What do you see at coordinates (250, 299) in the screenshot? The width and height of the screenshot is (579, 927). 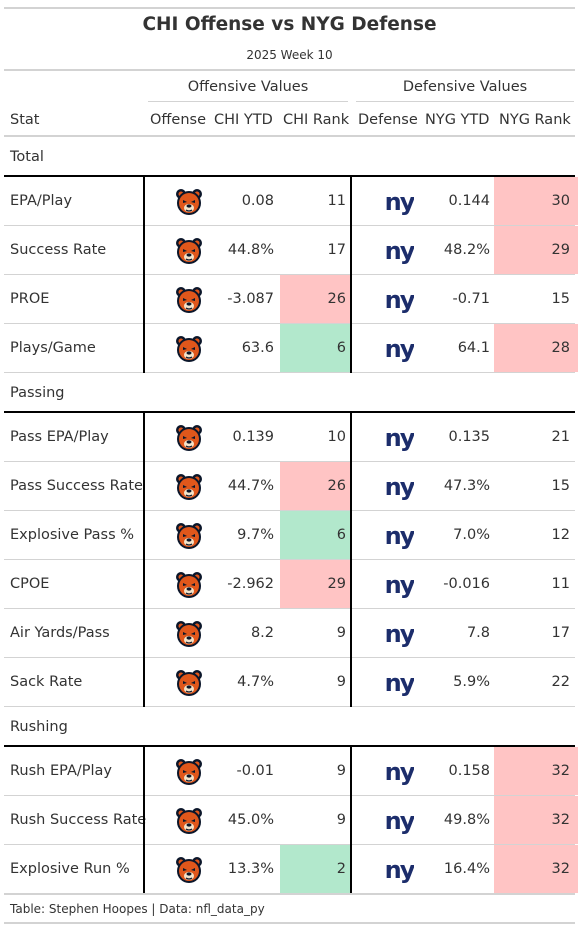 I see `chi-ytd-value: -3.087` at bounding box center [250, 299].